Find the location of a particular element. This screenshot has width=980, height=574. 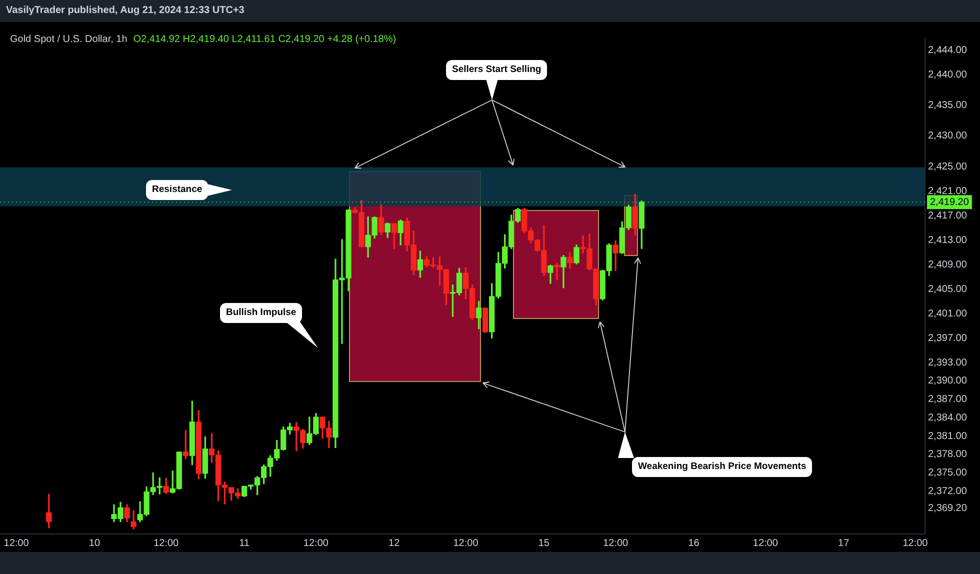

y-tick-label: 2,378.00 is located at coordinates (948, 454).